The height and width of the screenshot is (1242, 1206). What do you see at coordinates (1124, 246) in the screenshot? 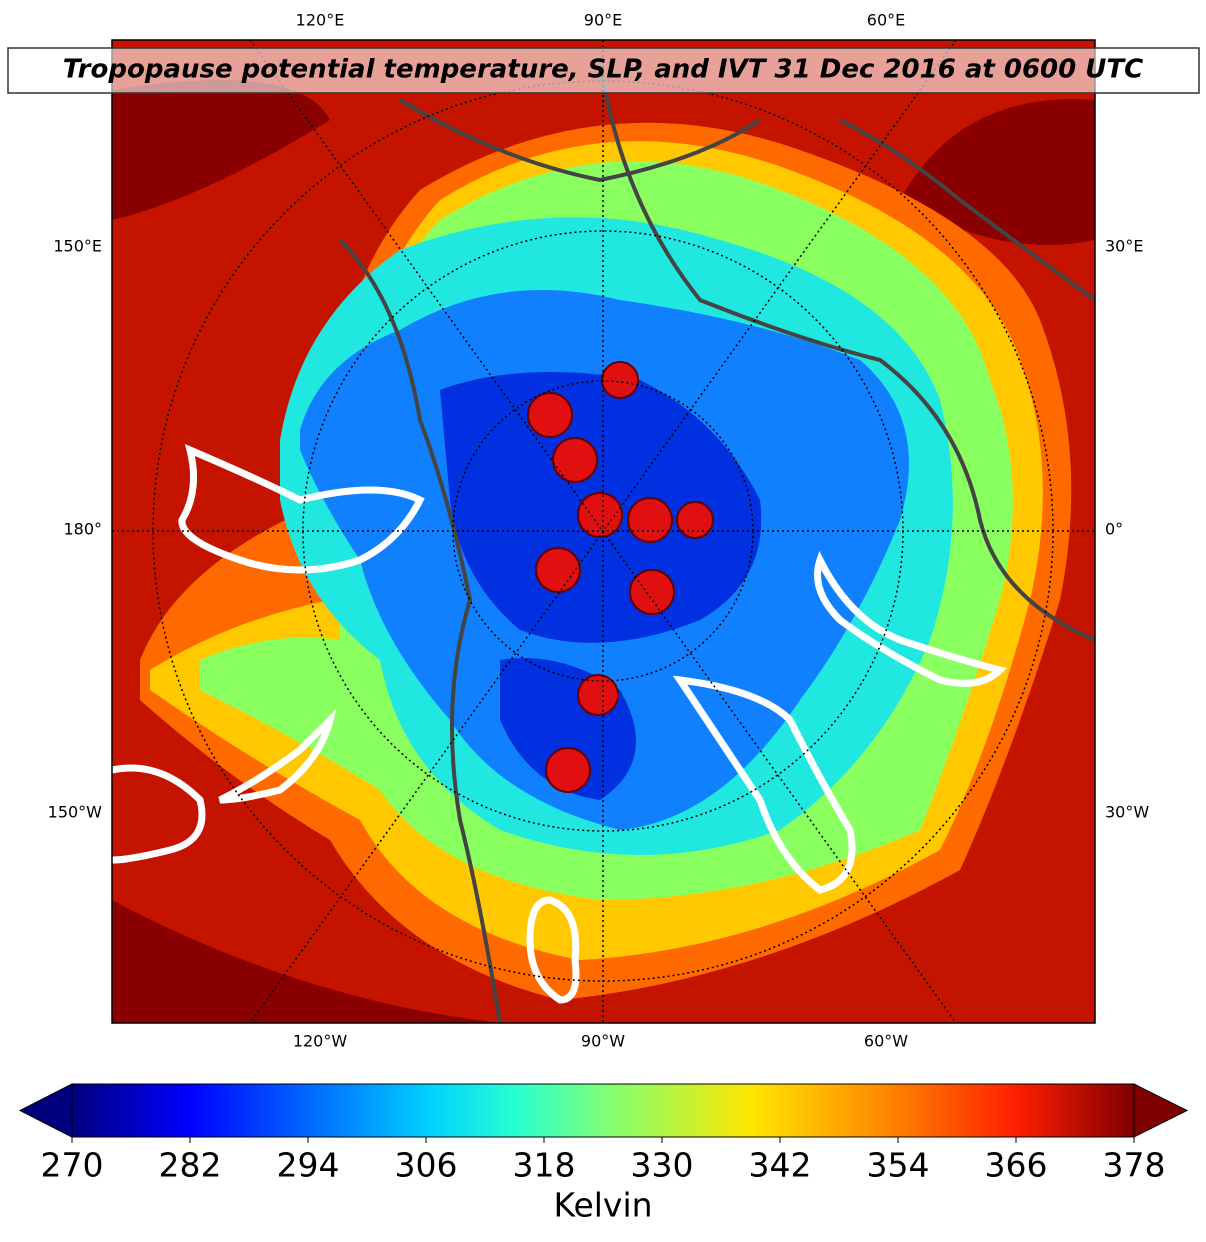
I see `lon-label: 30°E` at bounding box center [1124, 246].